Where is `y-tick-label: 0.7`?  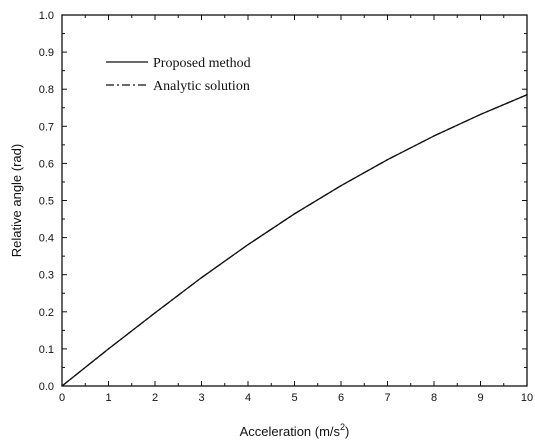
y-tick-label: 0.7 is located at coordinates (46, 127).